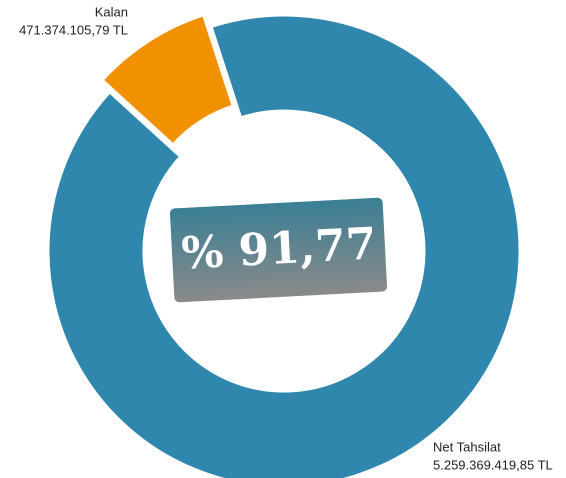 The image size is (566, 478). I want to click on center-label: % 91,77, so click(278, 248).